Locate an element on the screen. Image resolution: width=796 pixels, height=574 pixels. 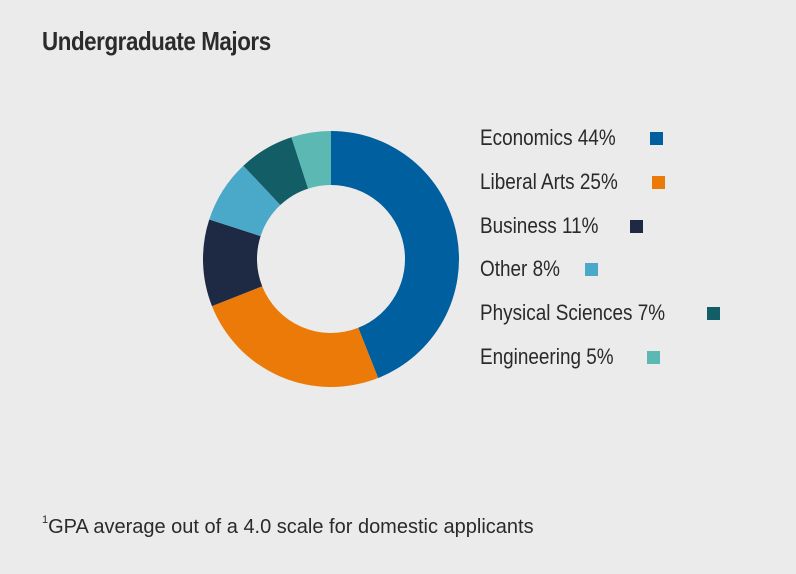
legend-item-business: Business 11% is located at coordinates (561, 226).